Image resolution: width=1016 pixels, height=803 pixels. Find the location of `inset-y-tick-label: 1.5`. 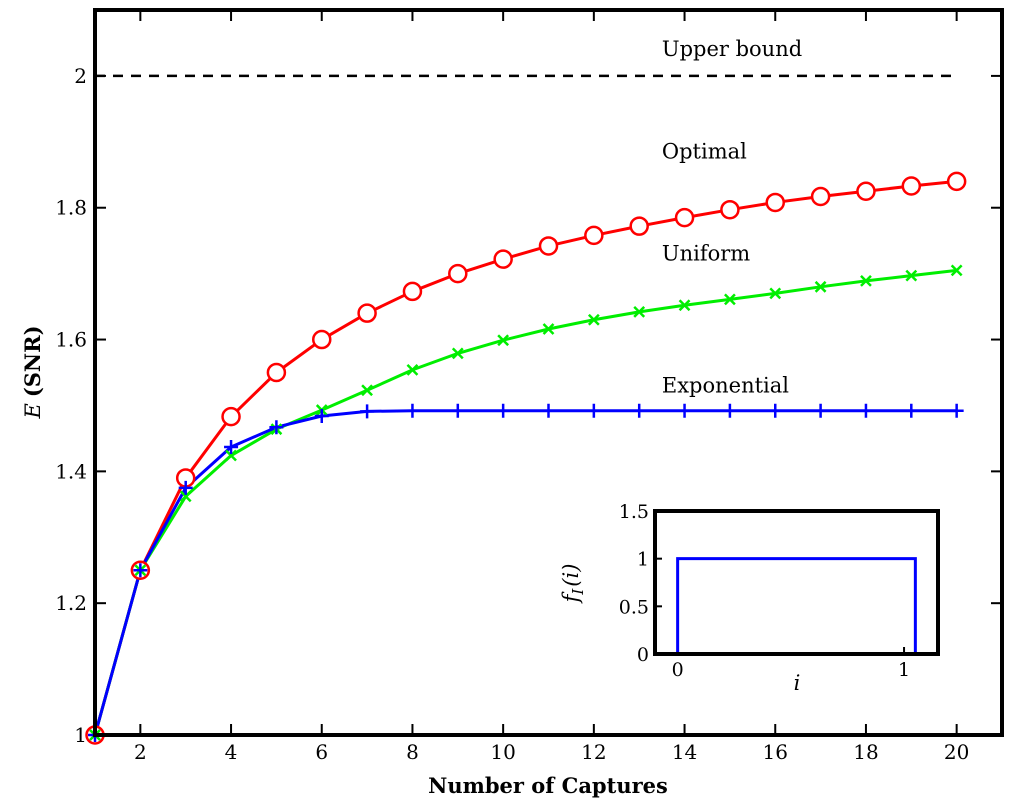

inset-y-tick-label: 1.5 is located at coordinates (634, 512).